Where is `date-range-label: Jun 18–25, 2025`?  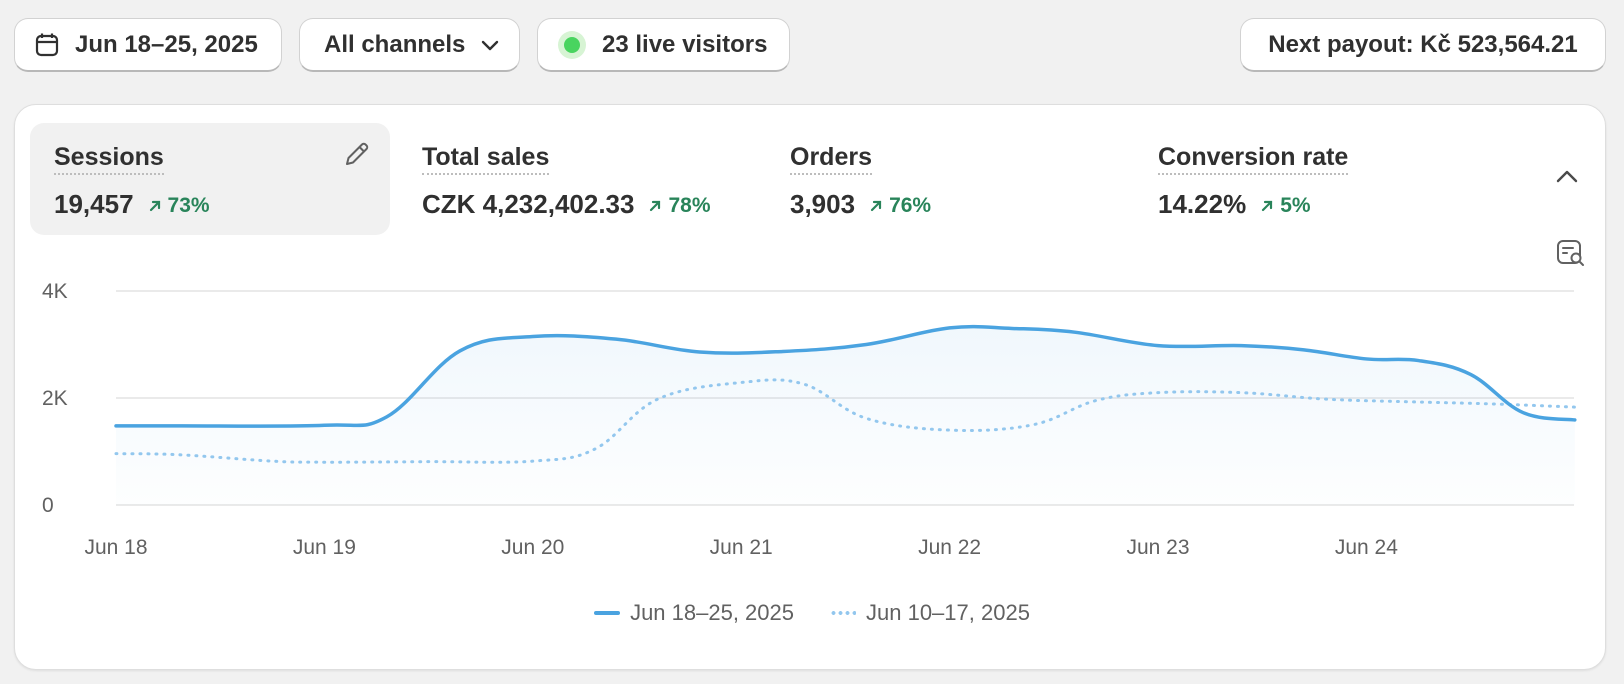
date-range-label: Jun 18–25, 2025 is located at coordinates (166, 44).